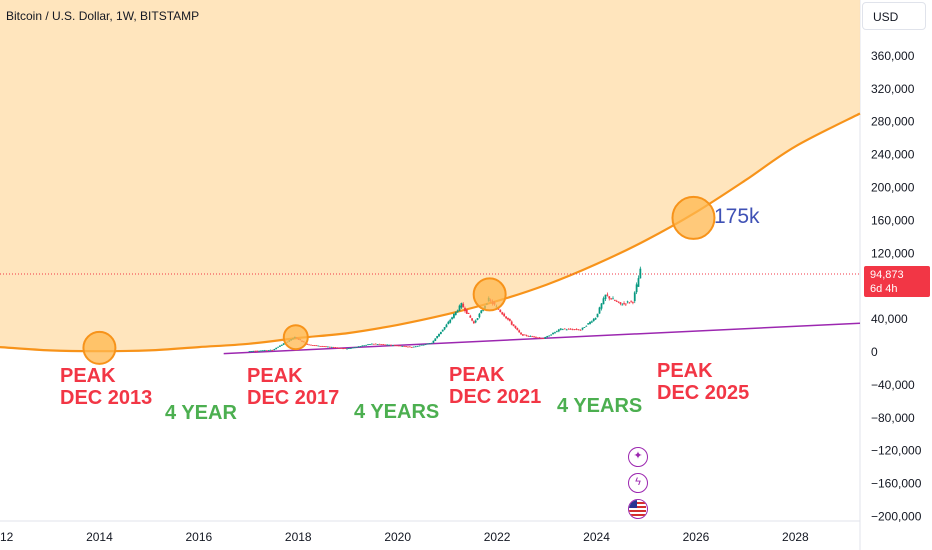 The width and height of the screenshot is (932, 550). What do you see at coordinates (638, 457) in the screenshot?
I see `sparkle-icon: ✦` at bounding box center [638, 457].